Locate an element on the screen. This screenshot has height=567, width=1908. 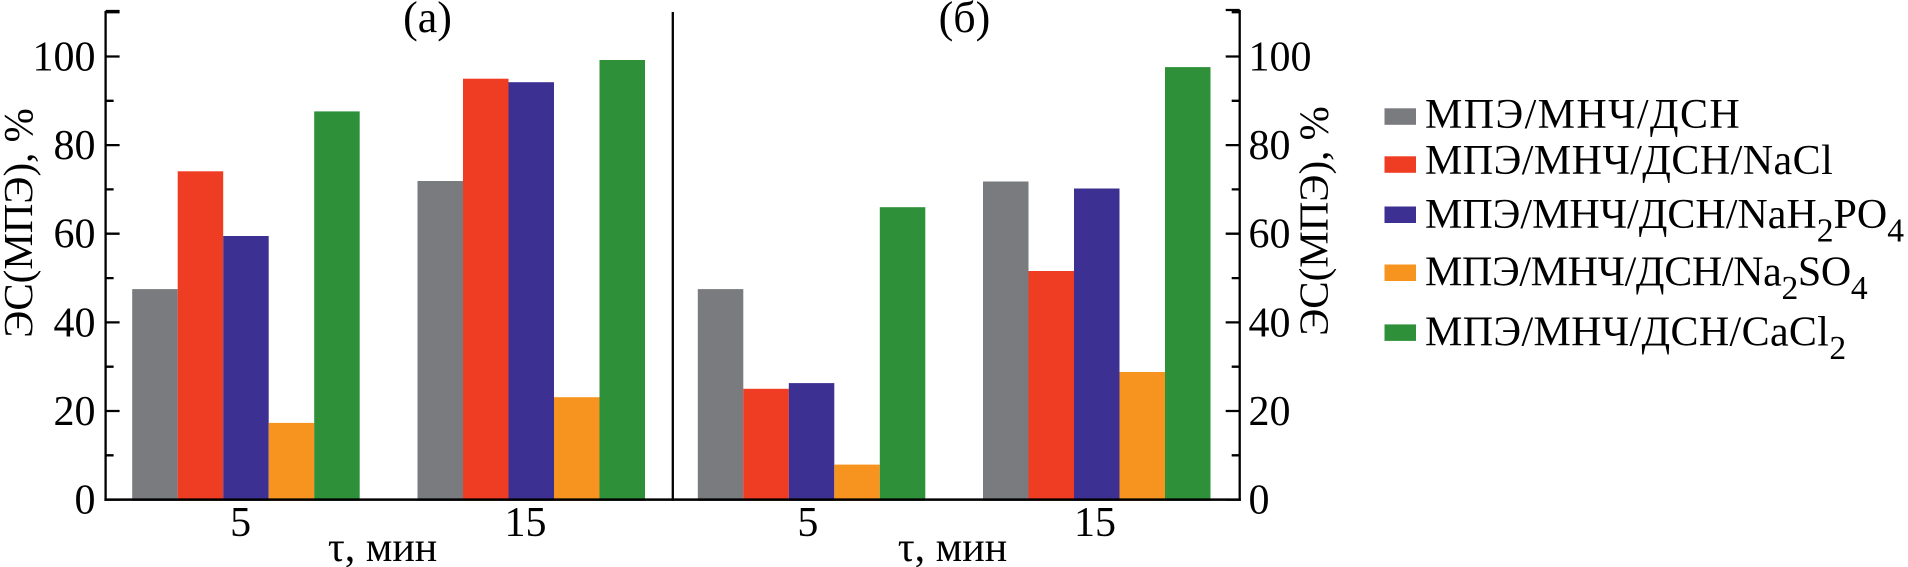
svg-text: (а) is located at coordinates (427, 21).